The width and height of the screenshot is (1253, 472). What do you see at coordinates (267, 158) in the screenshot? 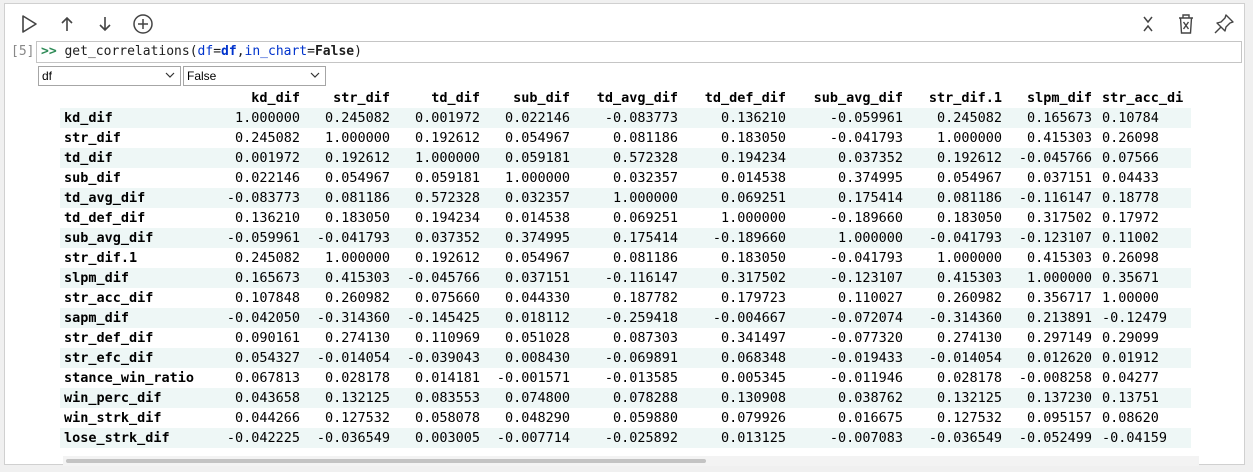
I see `table-cell: 0.001972` at bounding box center [267, 158].